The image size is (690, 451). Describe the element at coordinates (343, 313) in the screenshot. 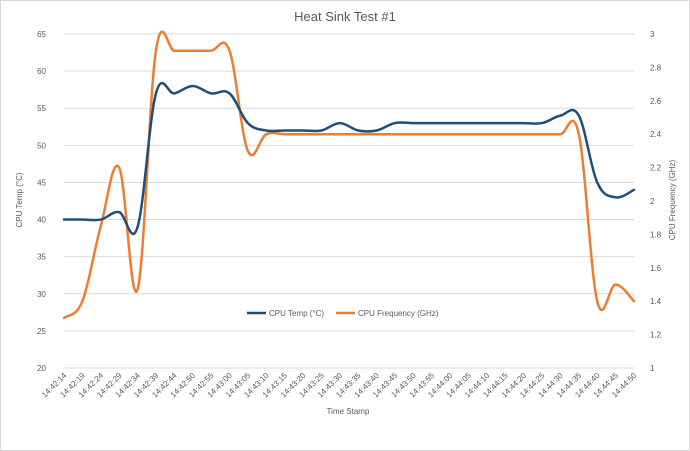

I see `legend: CPU Temp (°C) CPU Frequency (GHz)` at that location.